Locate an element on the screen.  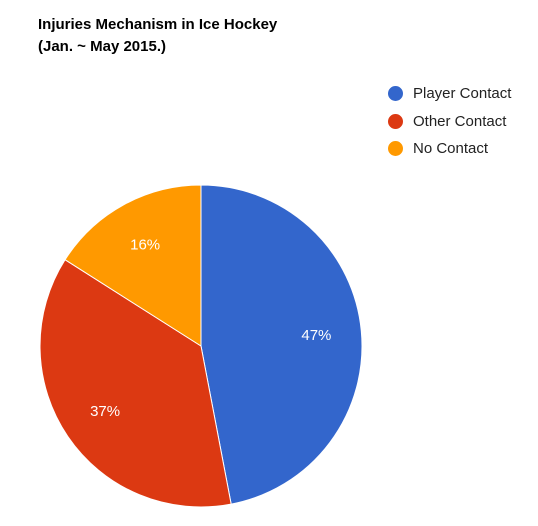
legend-label-player-contact: Player Contact is located at coordinates (462, 94).